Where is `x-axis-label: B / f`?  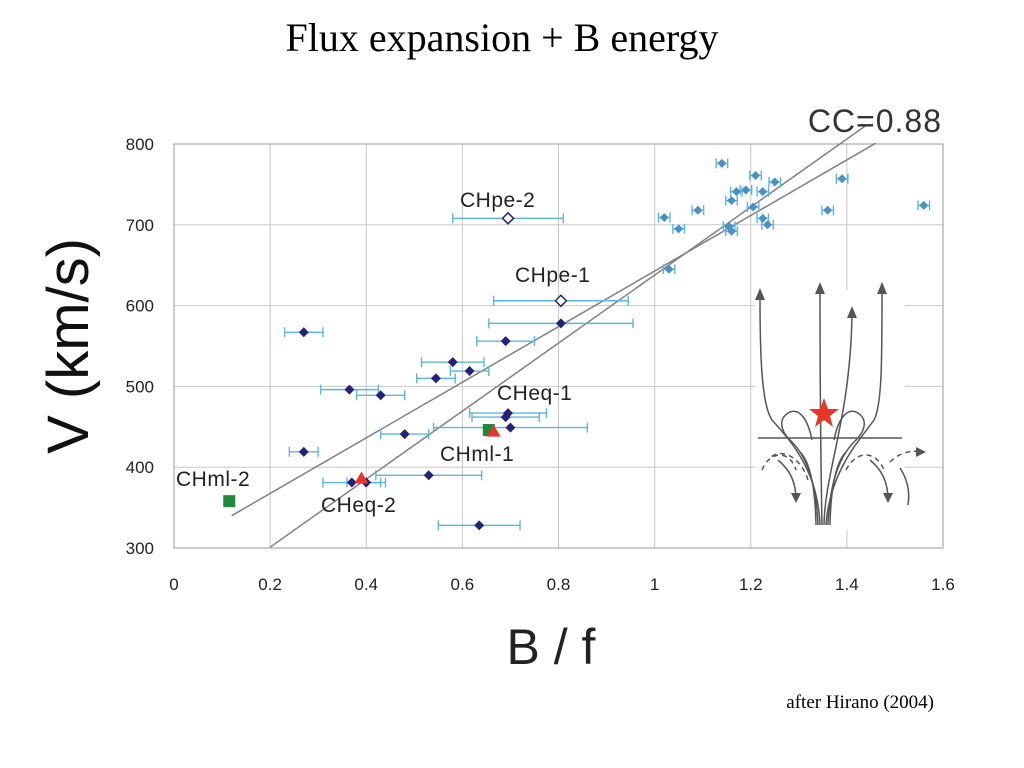 x-axis-label: B / f is located at coordinates (551, 647).